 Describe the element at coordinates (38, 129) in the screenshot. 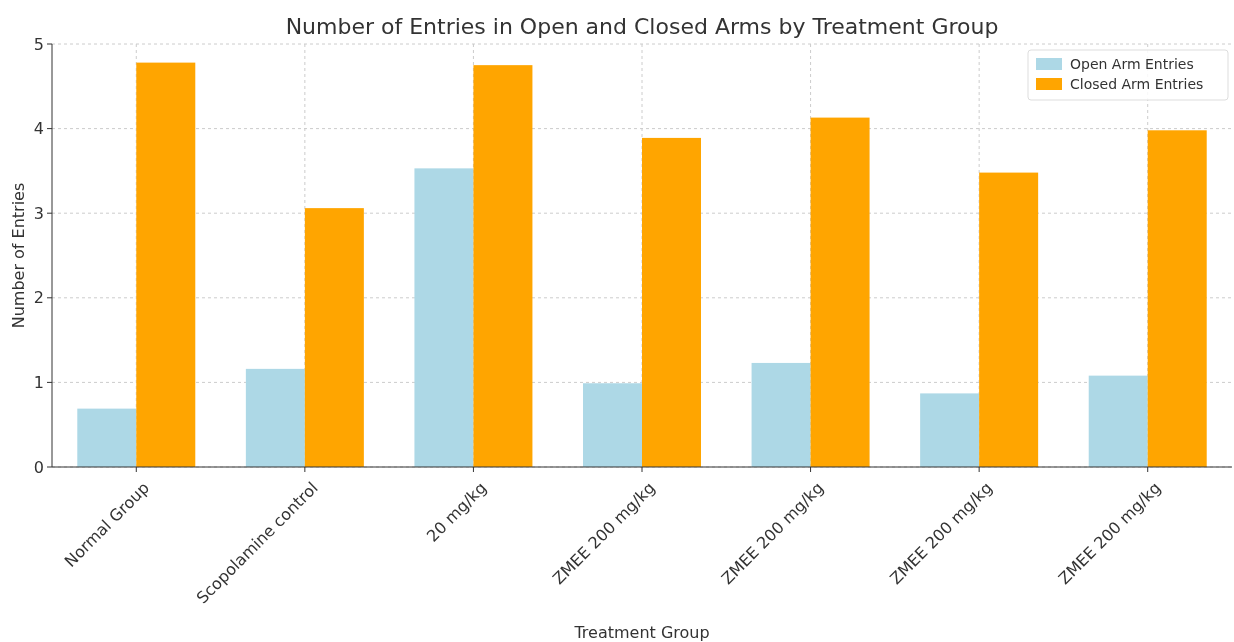

I see `y-tick-label: 4` at that location.